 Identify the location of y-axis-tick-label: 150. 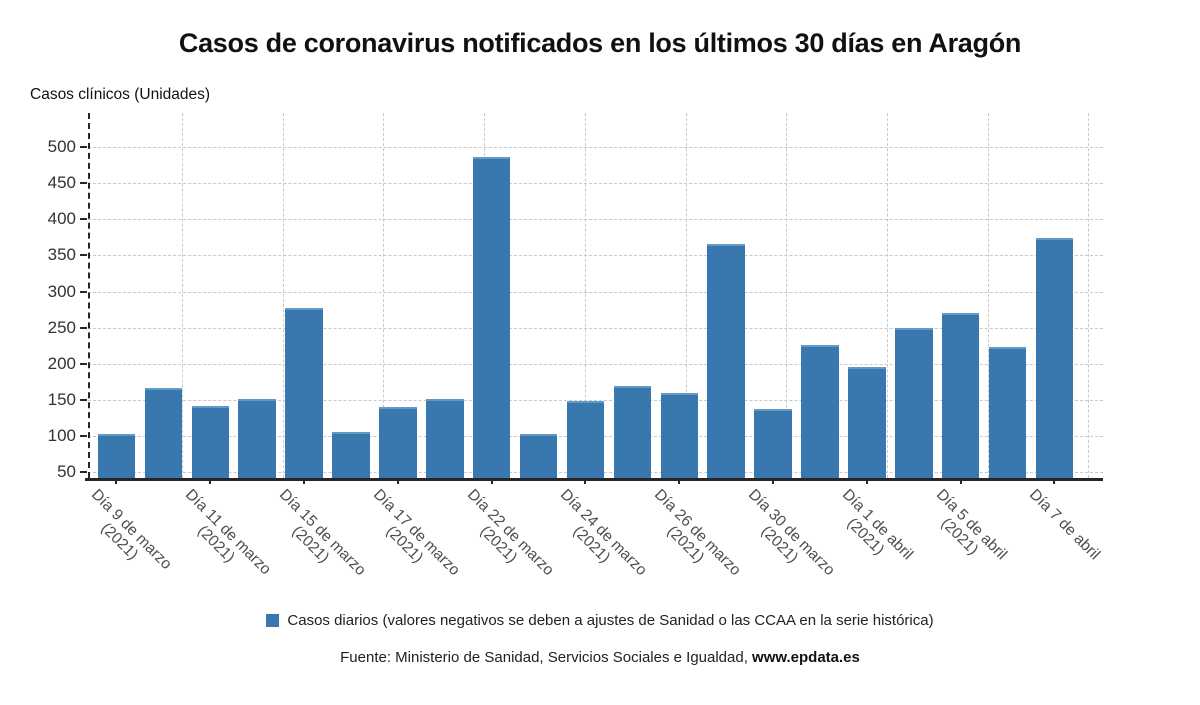
(61, 399).